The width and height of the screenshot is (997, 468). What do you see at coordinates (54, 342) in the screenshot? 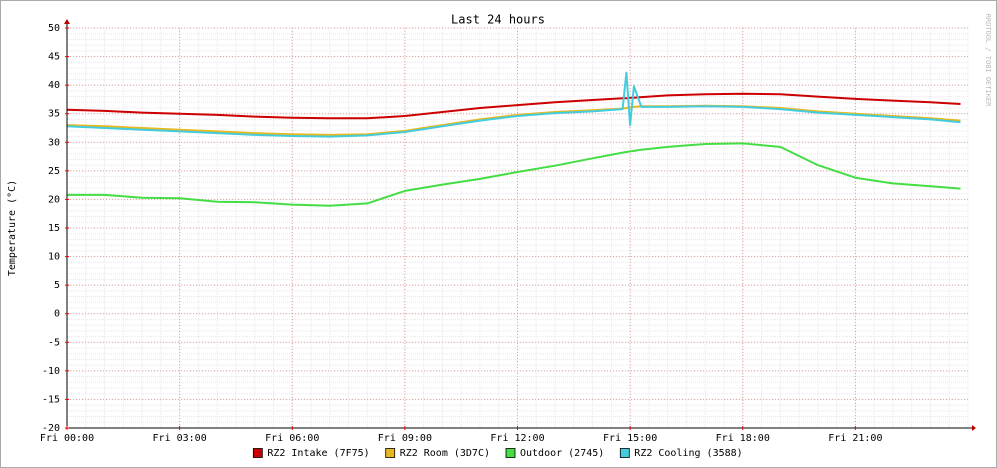
I see `y-tick-label: -5` at bounding box center [54, 342].